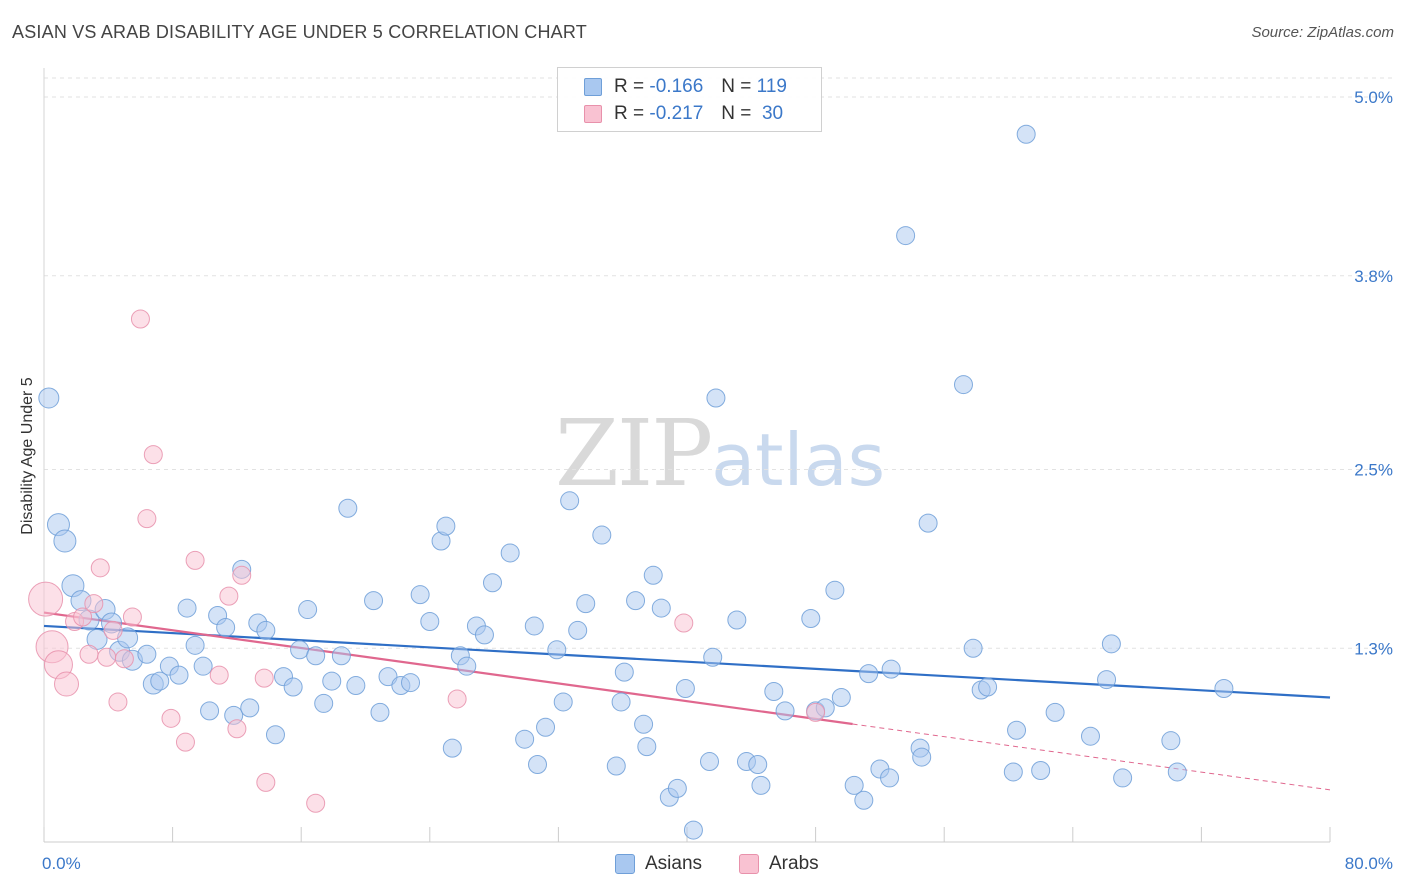 The height and width of the screenshot is (892, 1406). What do you see at coordinates (593, 87) in the screenshot?
I see `legend-swatch-asians` at bounding box center [593, 87].